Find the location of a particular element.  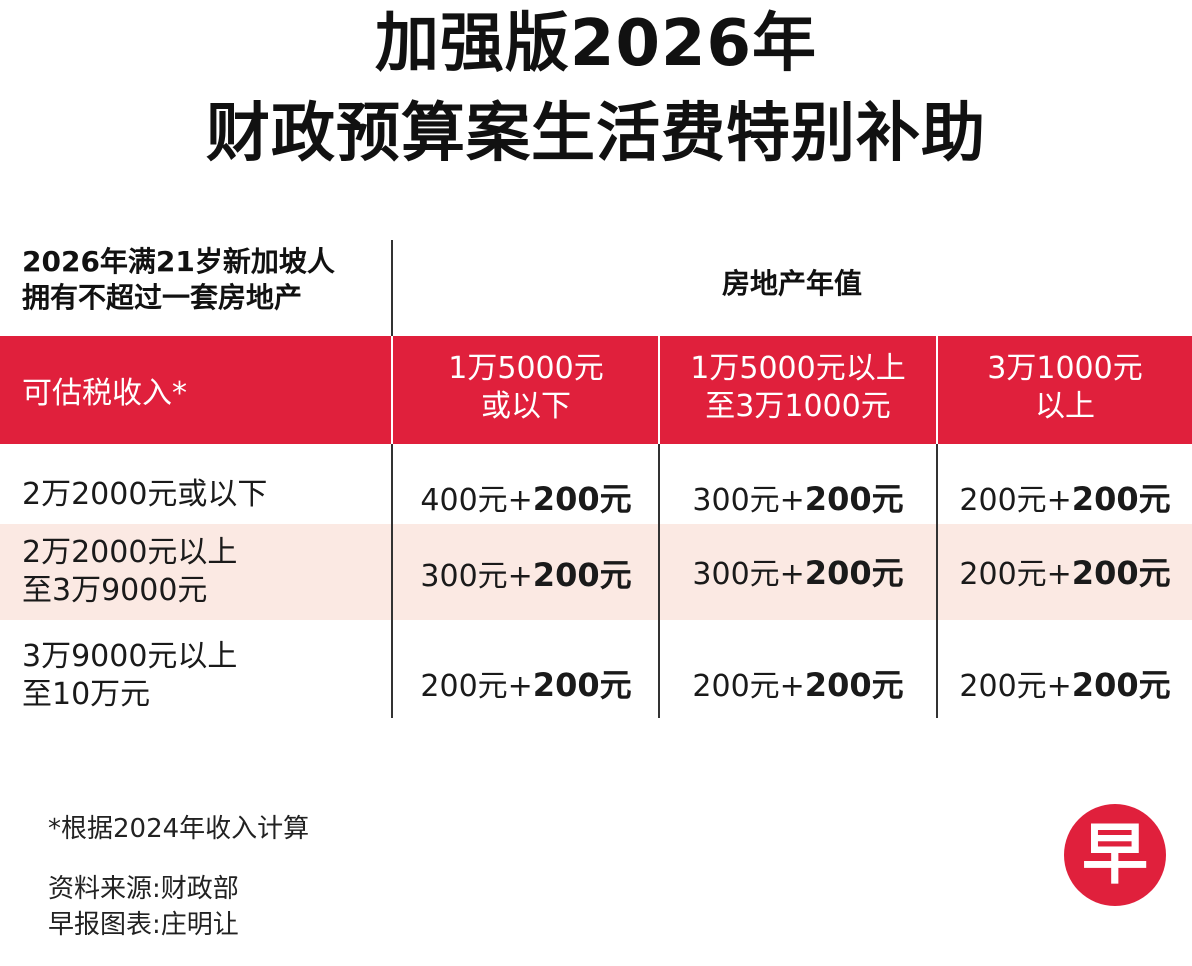

row-2-cell-1: 300元+200元 is located at coordinates (526, 573).